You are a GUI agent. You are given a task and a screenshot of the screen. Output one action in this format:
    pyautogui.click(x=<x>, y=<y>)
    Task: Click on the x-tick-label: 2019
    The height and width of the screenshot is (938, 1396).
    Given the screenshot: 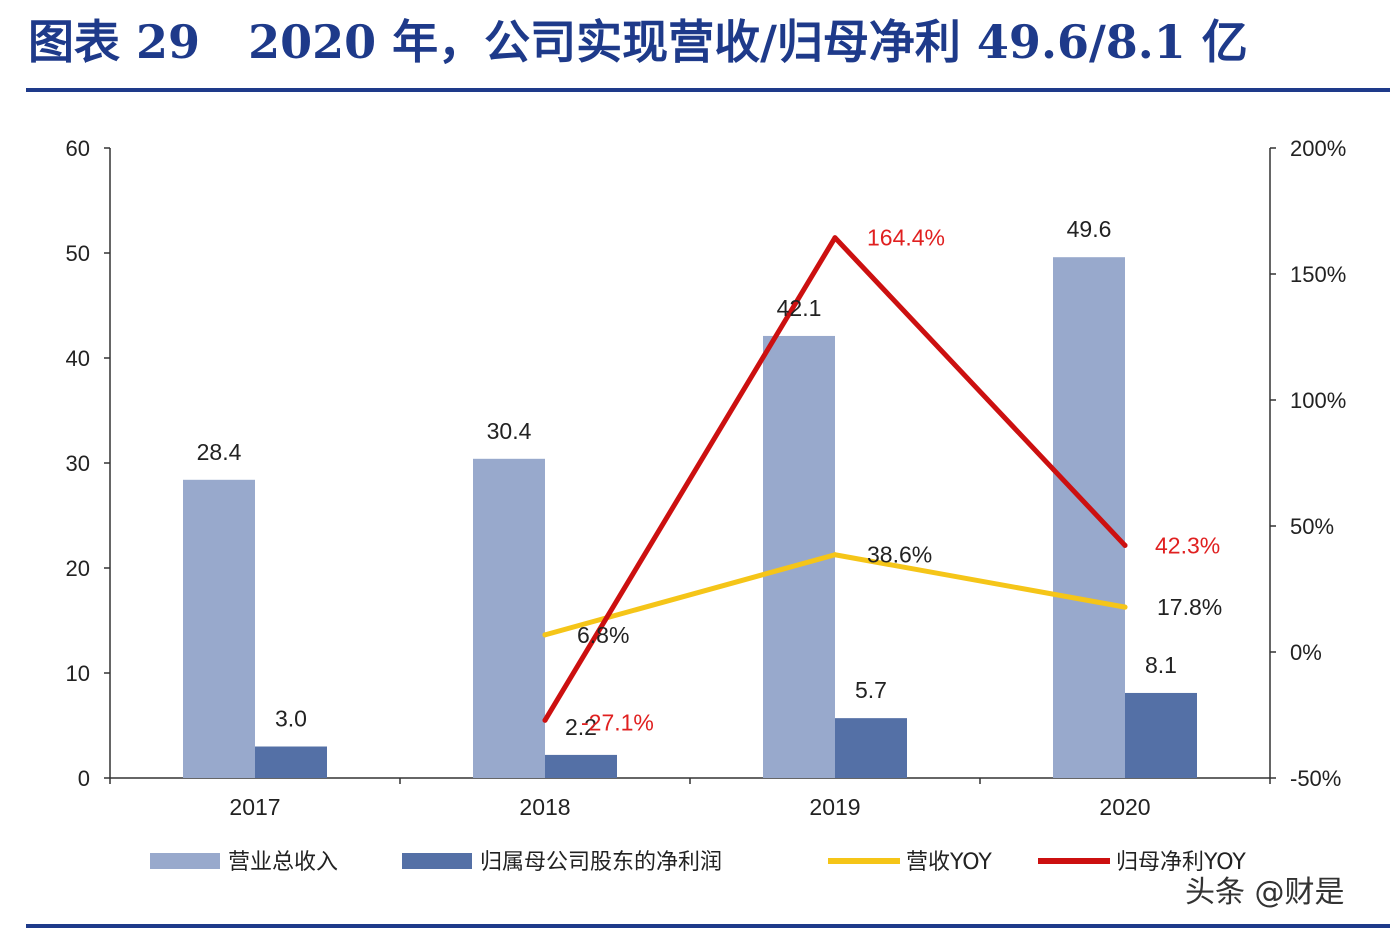 What is the action you would take?
    pyautogui.click(x=834, y=807)
    